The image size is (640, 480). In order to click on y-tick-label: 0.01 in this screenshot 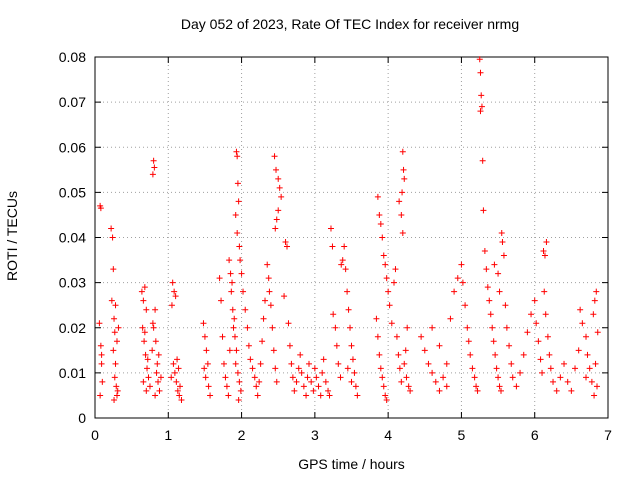, I will do `click(72, 373)`.